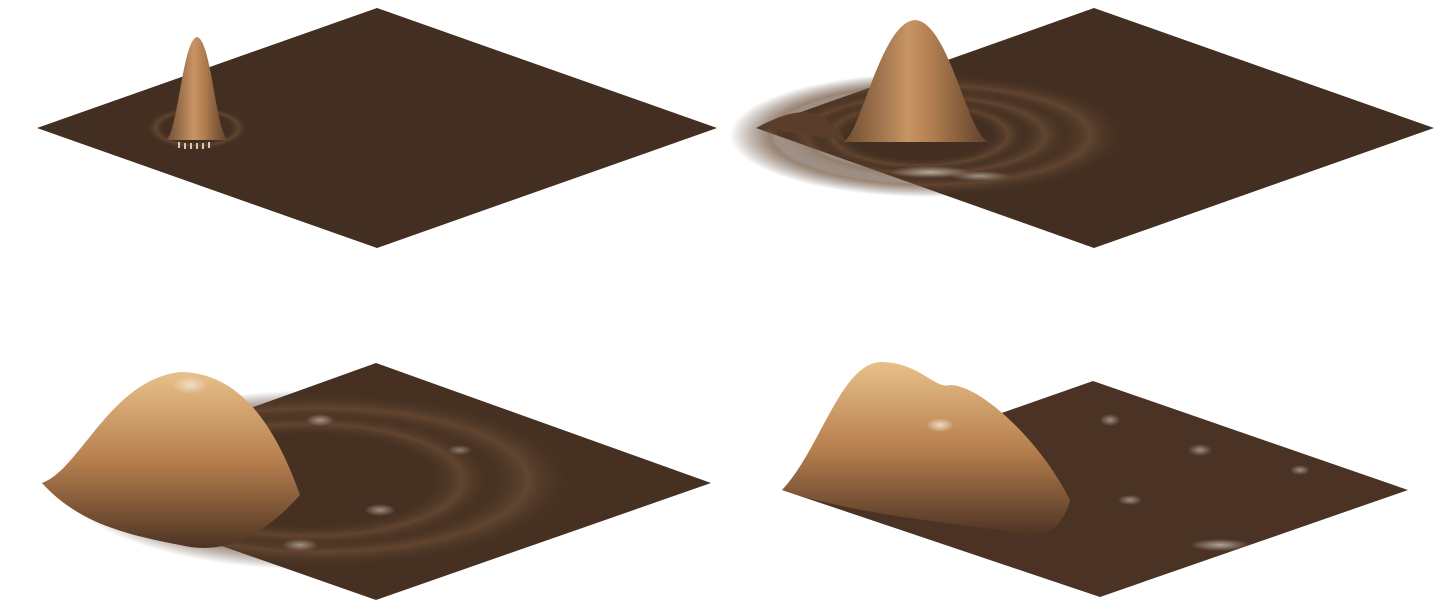 The image size is (1444, 606). Describe the element at coordinates (194, 145) in the screenshot. I see `highlights` at that location.